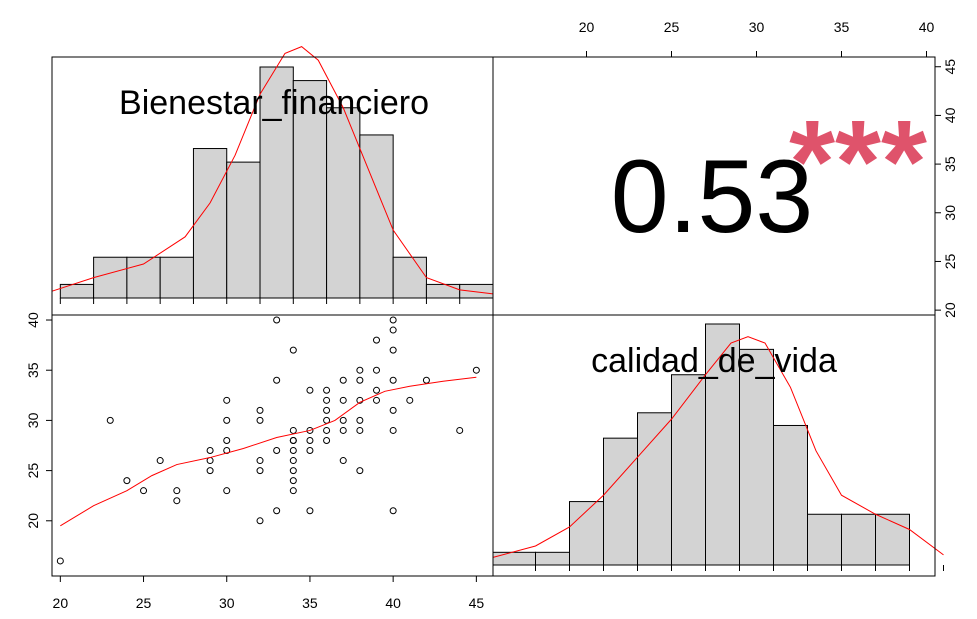  I want to click on label-calidad: calidad_de_vida, so click(714, 361).